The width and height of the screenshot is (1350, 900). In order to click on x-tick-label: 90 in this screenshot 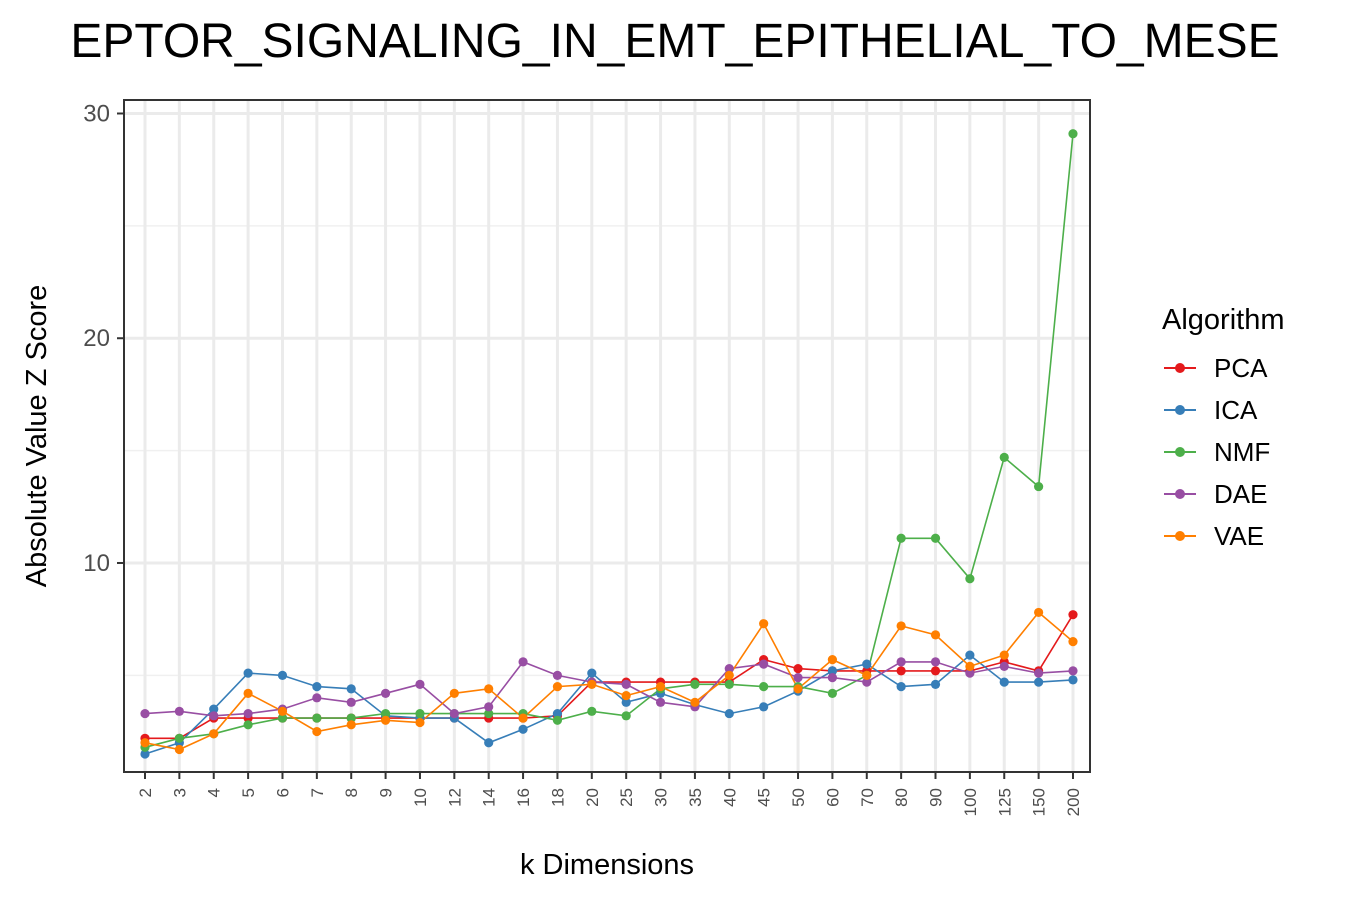, I will do `click(936, 797)`.